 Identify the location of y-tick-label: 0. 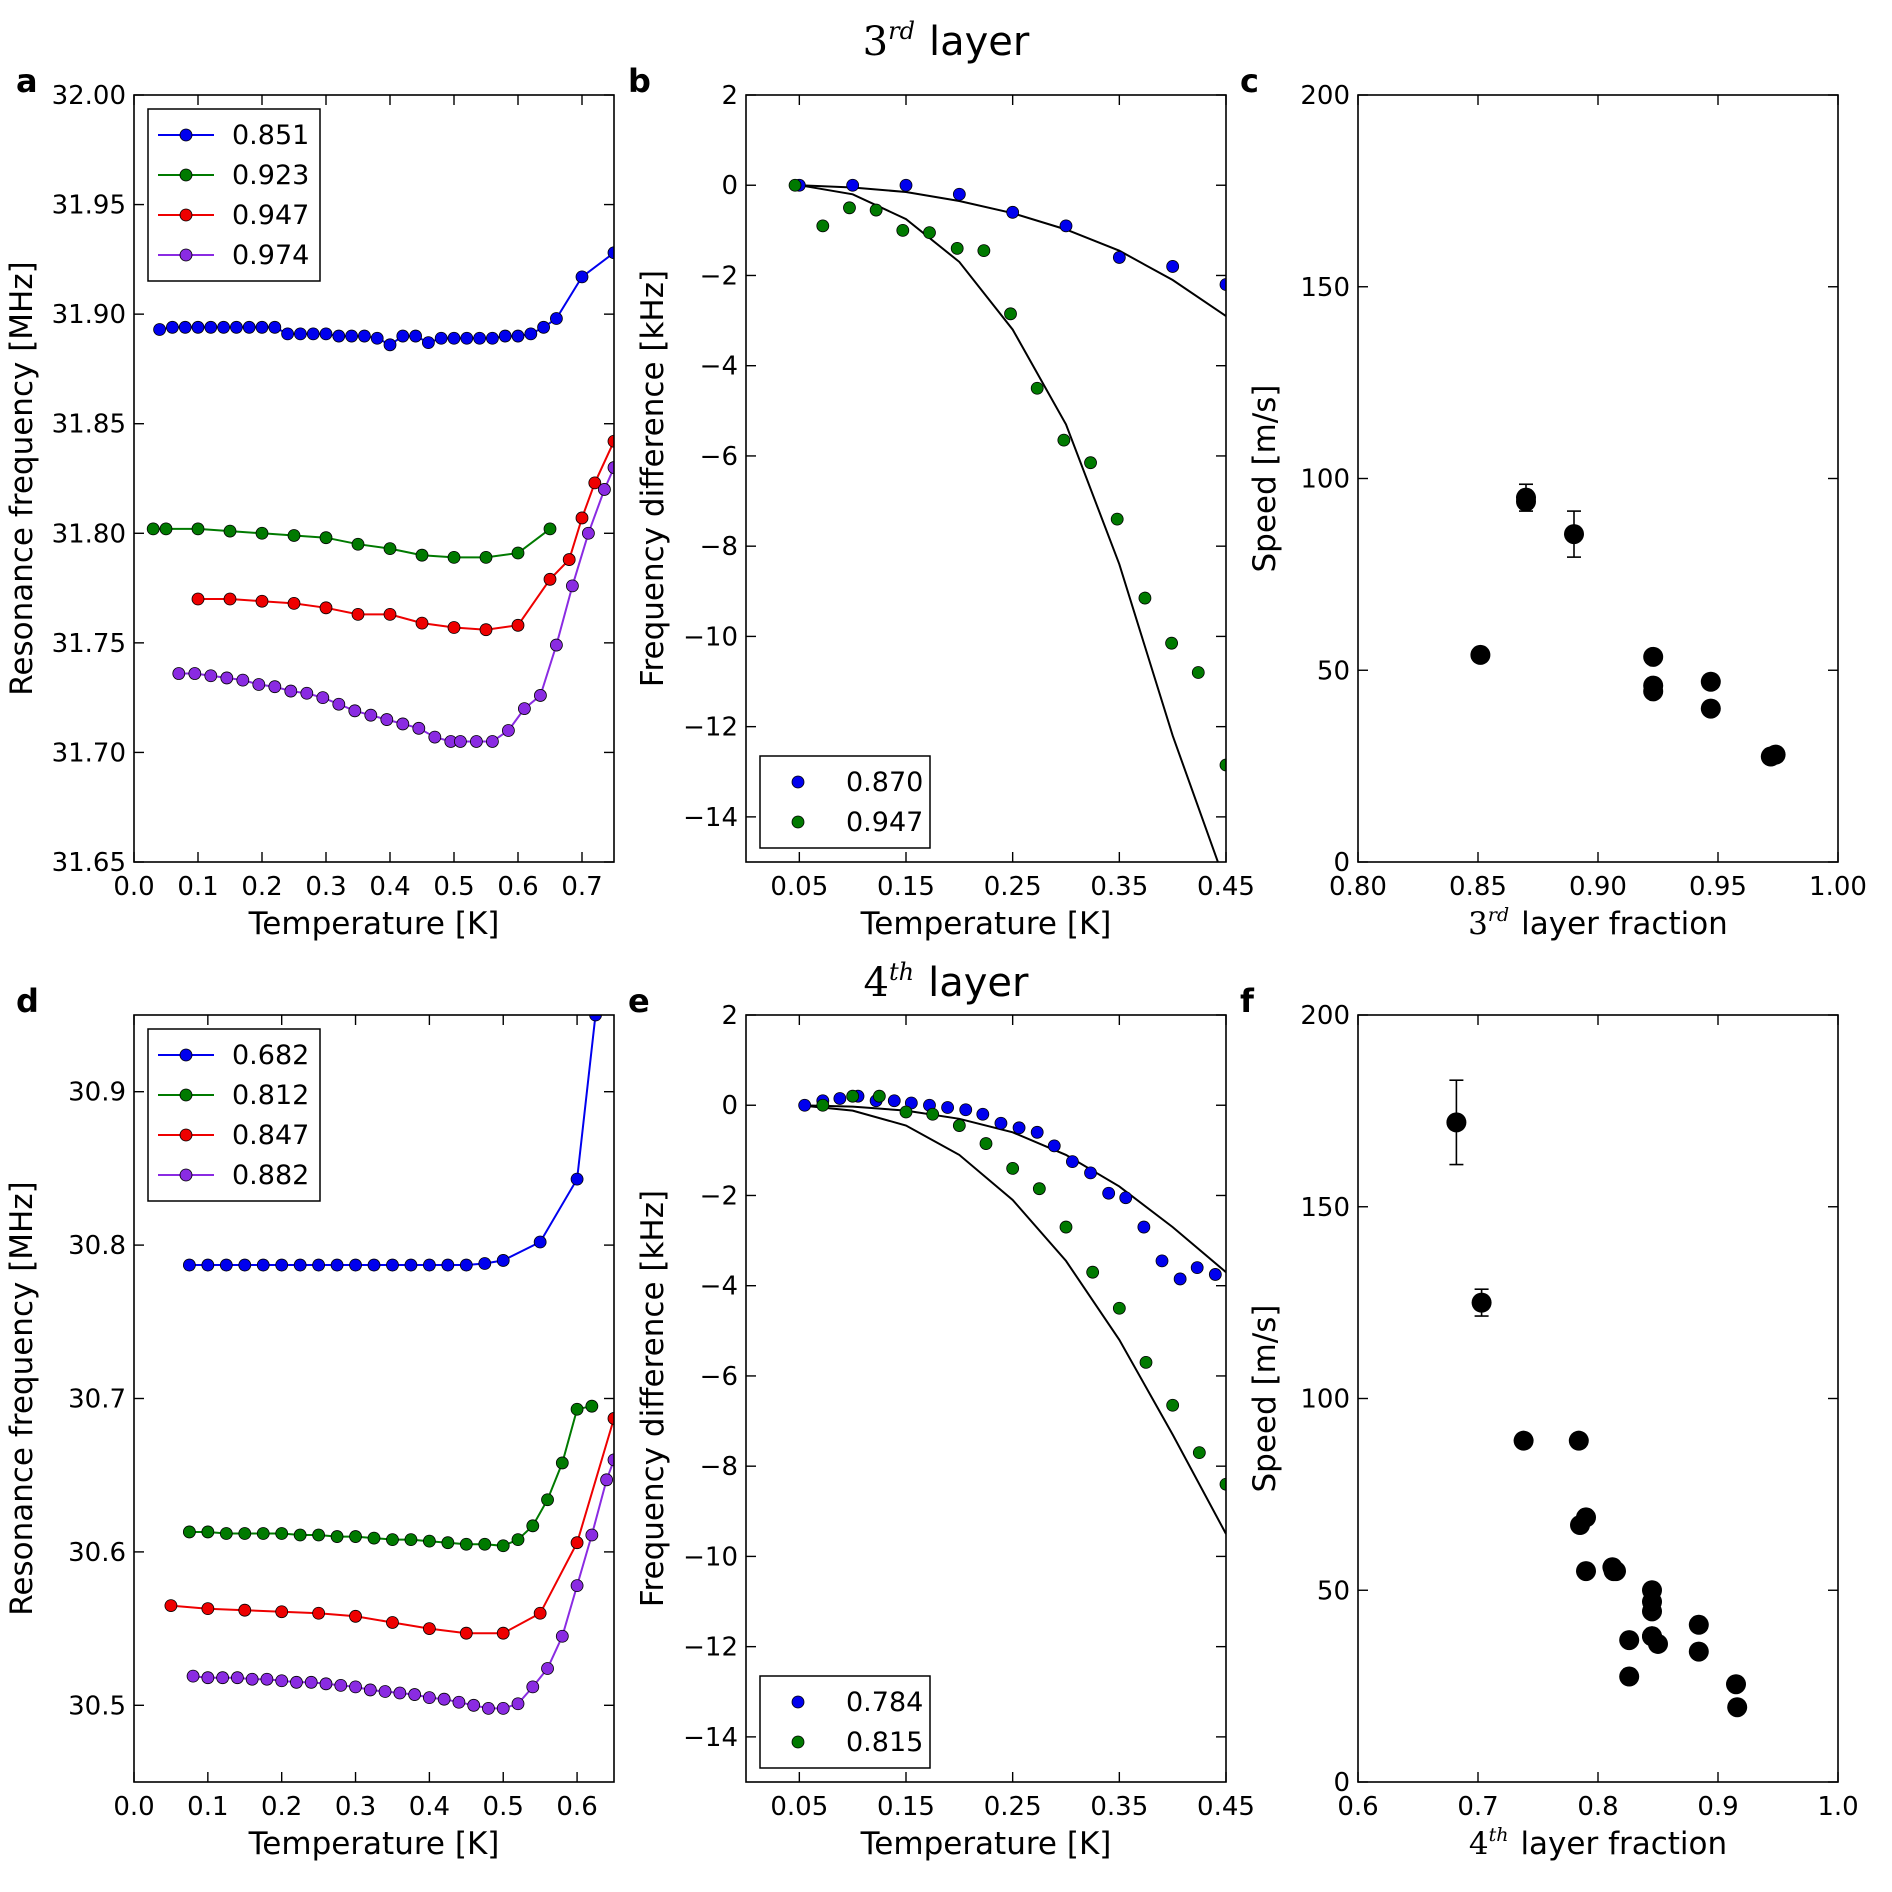
(1341, 863).